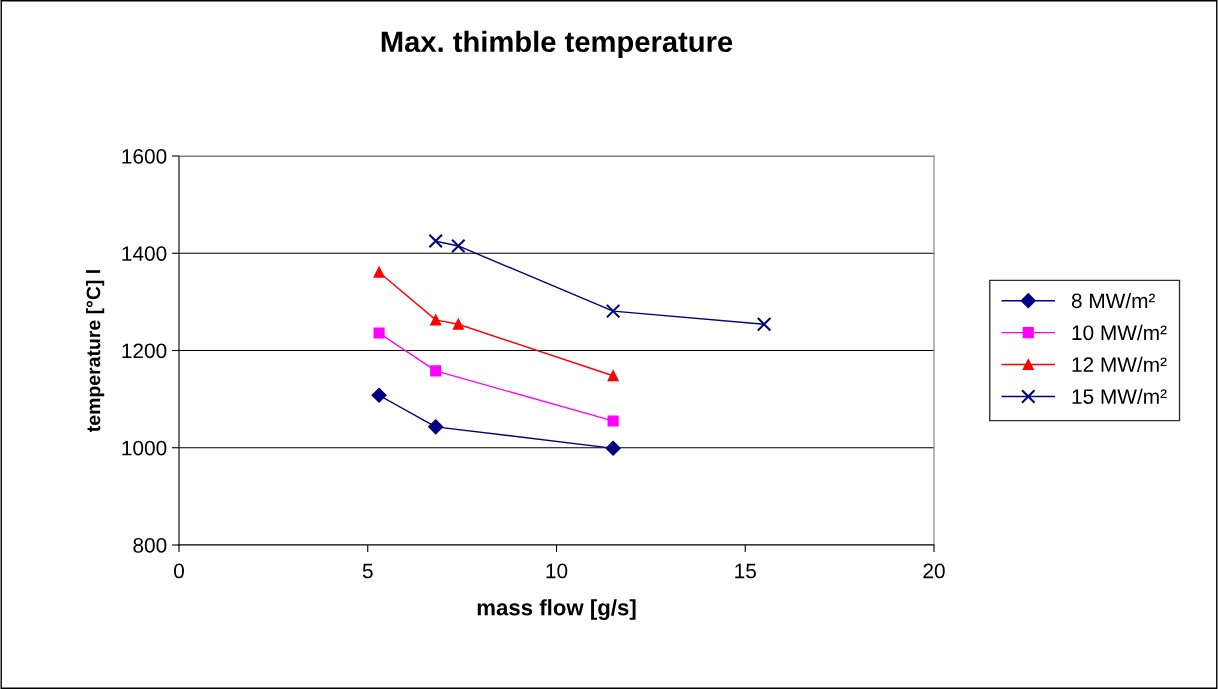  Describe the element at coordinates (95, 351) in the screenshot. I see `y-axis-title: temperature [°C] l` at that location.